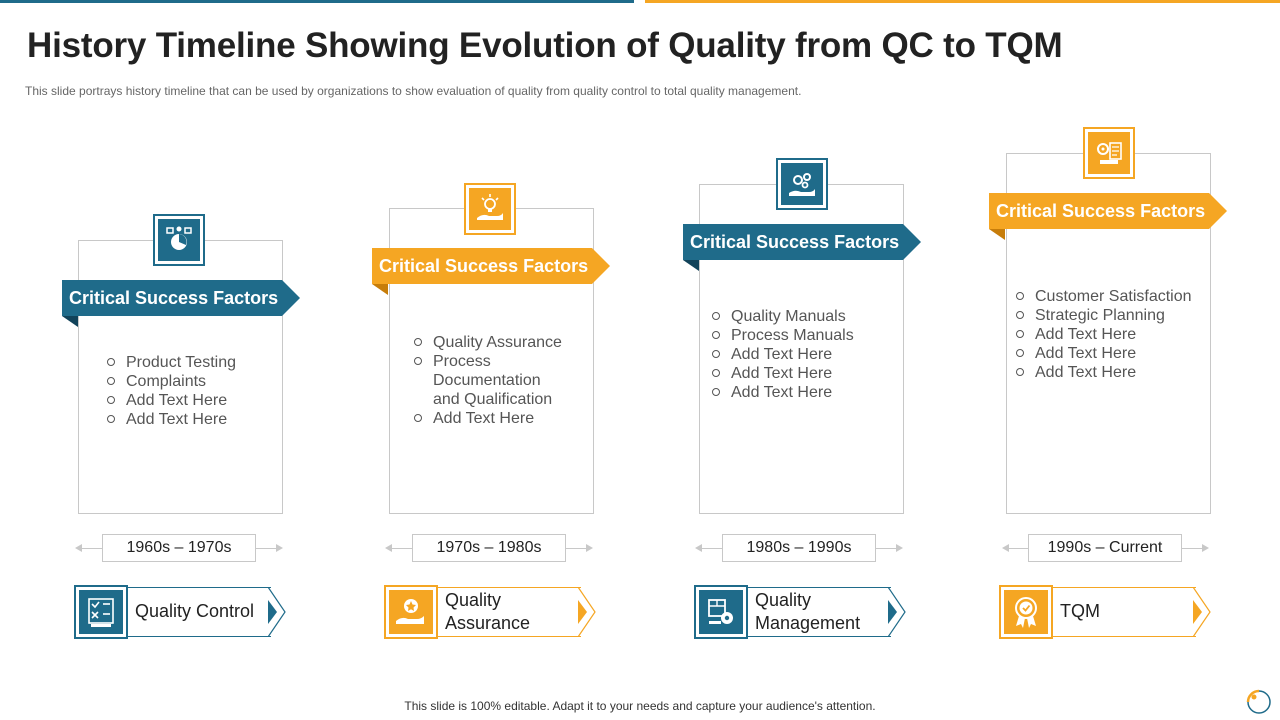 The height and width of the screenshot is (720, 1280). What do you see at coordinates (1105, 548) in the screenshot?
I see `era-label-4: 1990s – Current` at bounding box center [1105, 548].